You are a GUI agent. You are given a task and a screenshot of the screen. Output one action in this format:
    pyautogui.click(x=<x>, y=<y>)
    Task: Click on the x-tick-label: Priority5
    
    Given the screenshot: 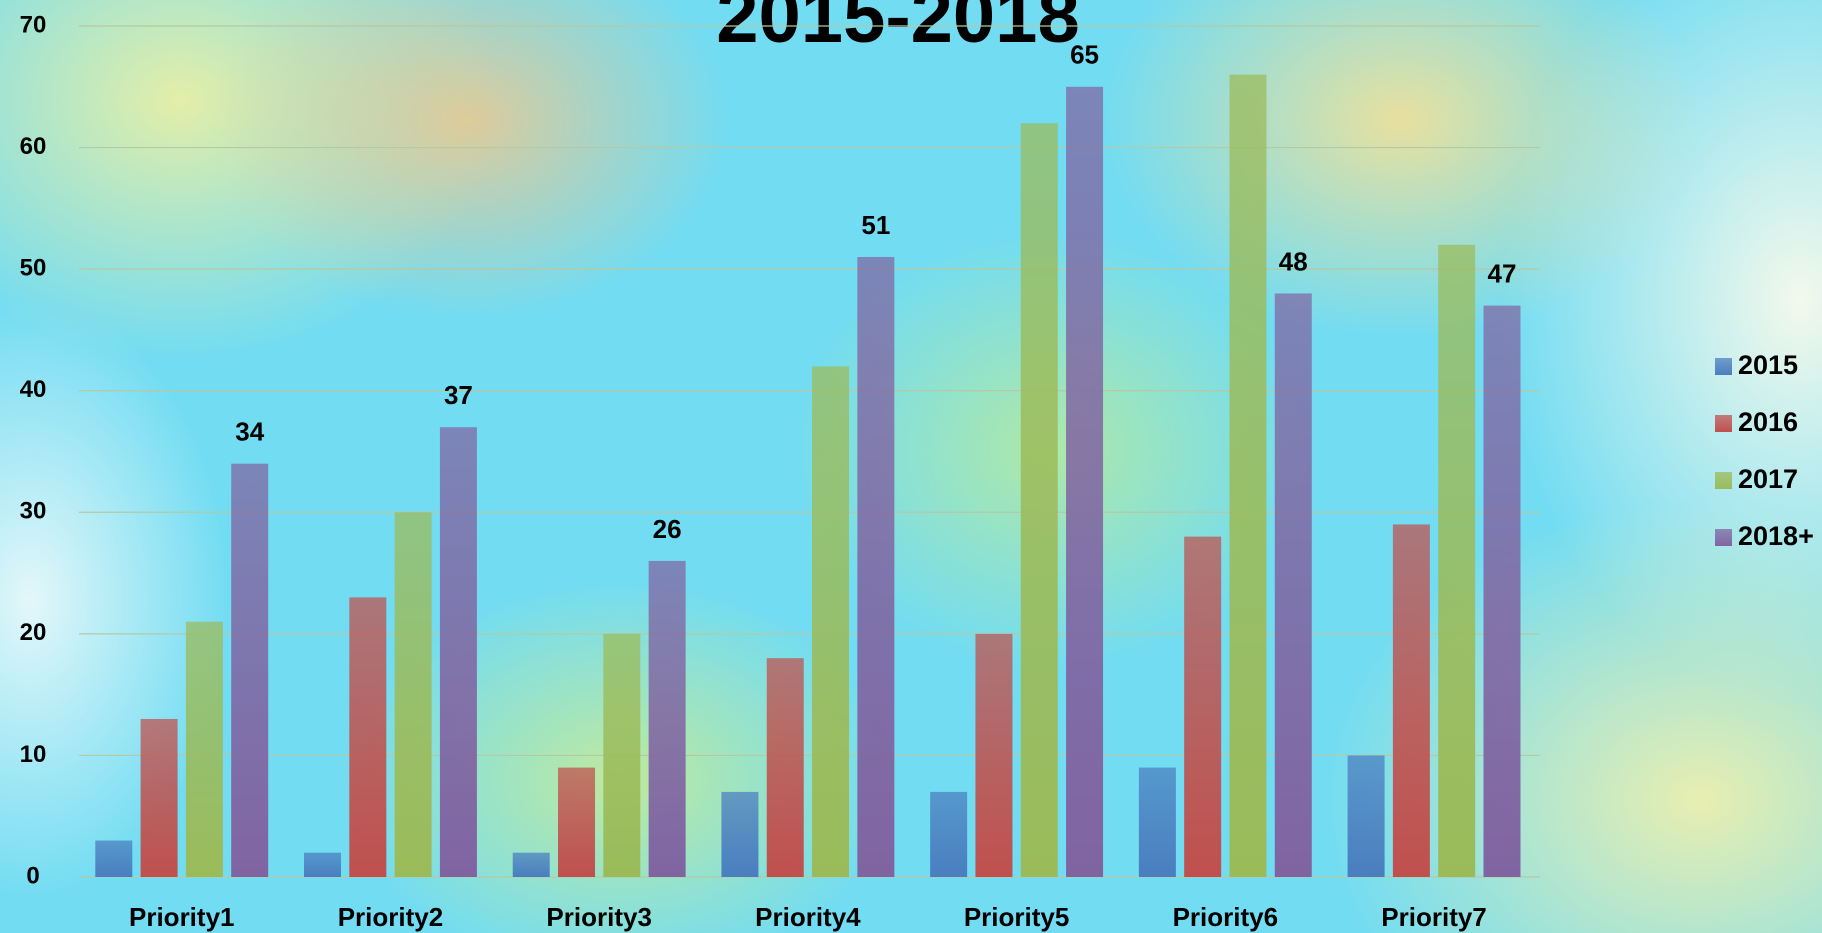 What is the action you would take?
    pyautogui.click(x=1017, y=917)
    